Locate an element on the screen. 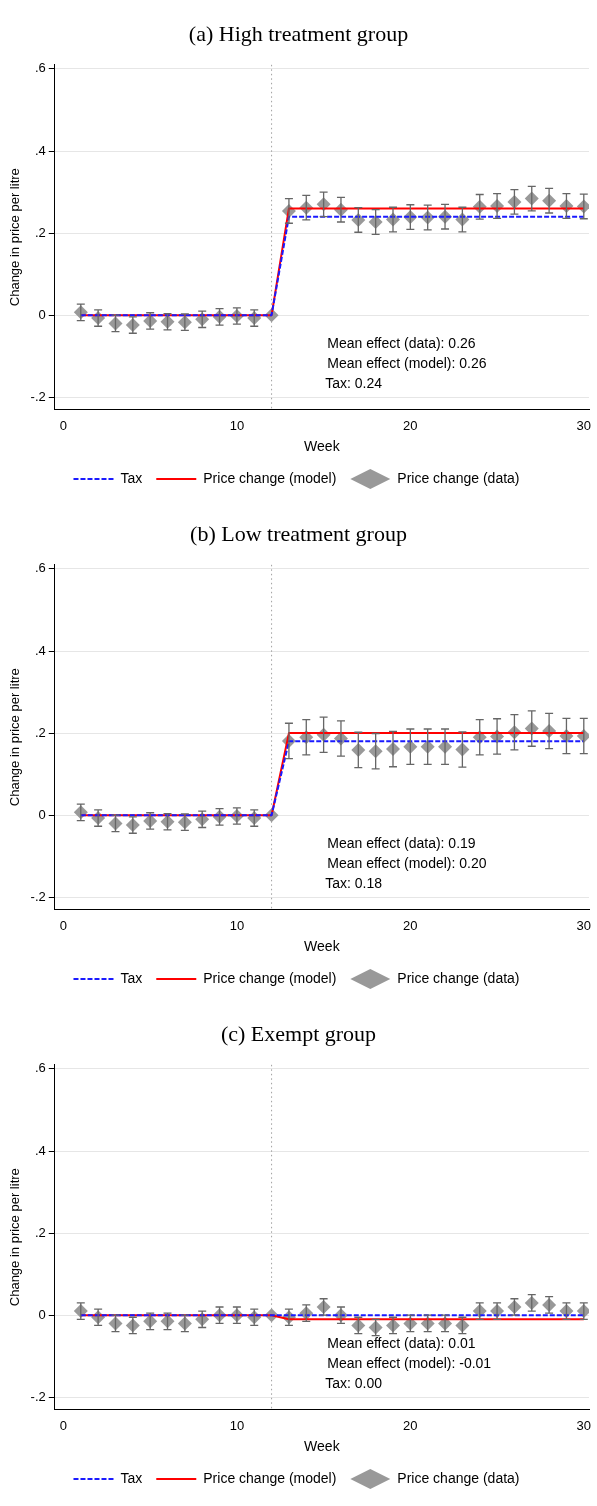 This screenshot has height=1506, width=597. chart-title: (a) High treatment group is located at coordinates (298, 34).